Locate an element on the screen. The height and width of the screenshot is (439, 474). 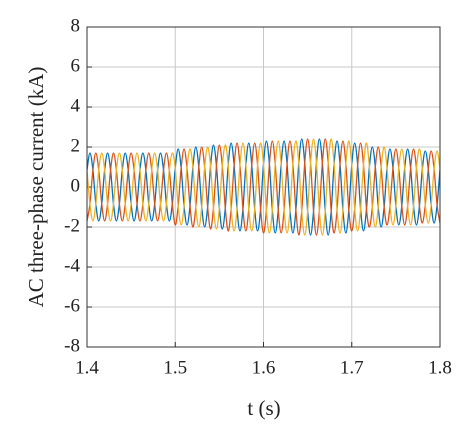
x-tick-label: 1.5 is located at coordinates (175, 367).